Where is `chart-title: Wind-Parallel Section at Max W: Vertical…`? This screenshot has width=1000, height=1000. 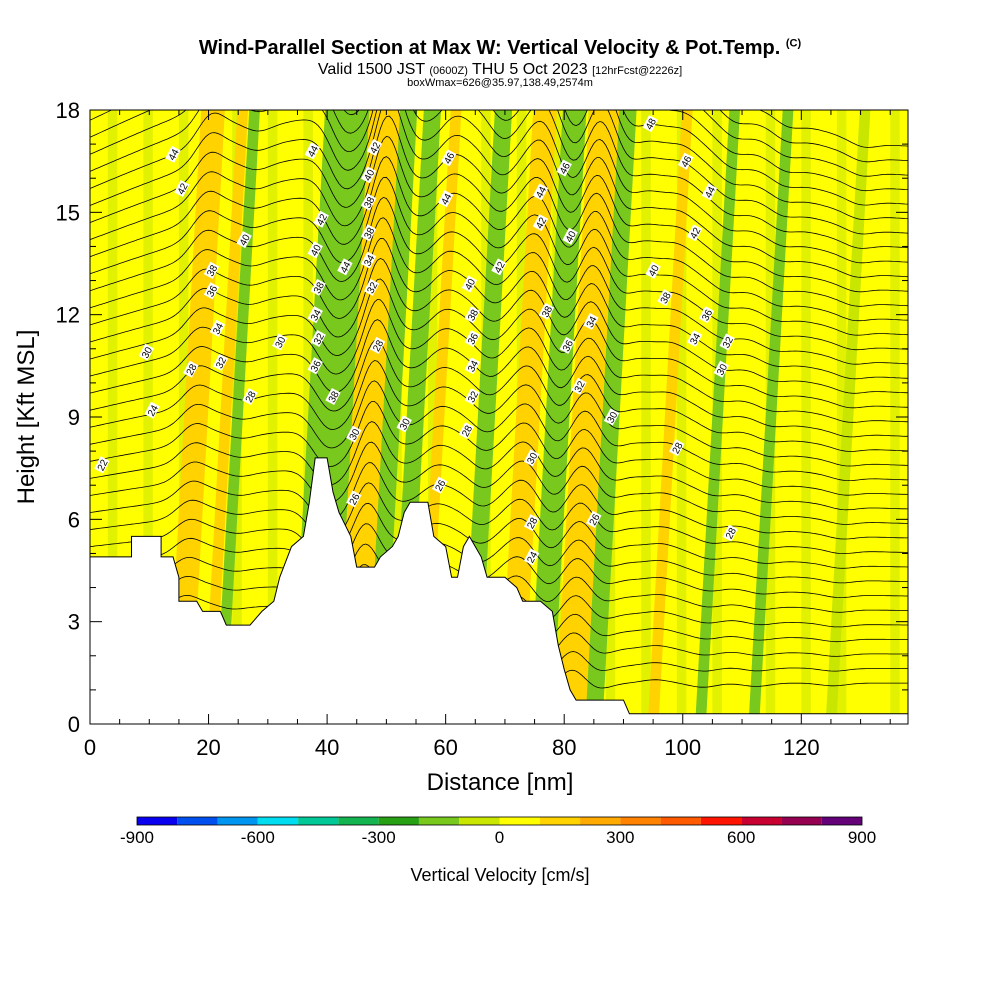
chart-title: Wind-Parallel Section at Max W: Vertical… is located at coordinates (500, 48).